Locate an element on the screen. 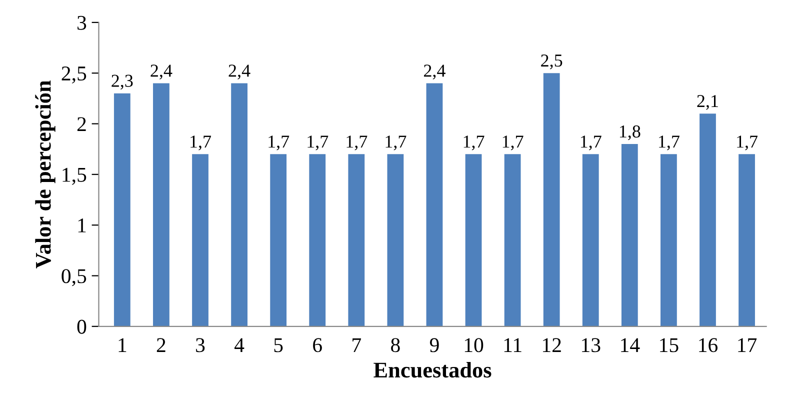 The width and height of the screenshot is (790, 408). x-tick-label: 10 is located at coordinates (474, 345).